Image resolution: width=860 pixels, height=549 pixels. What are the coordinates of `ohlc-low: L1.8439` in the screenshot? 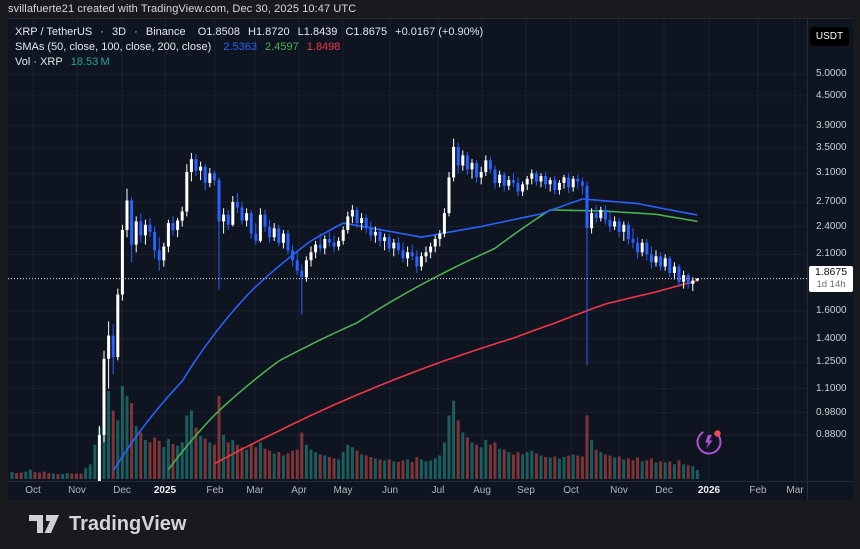 It's located at (317, 32).